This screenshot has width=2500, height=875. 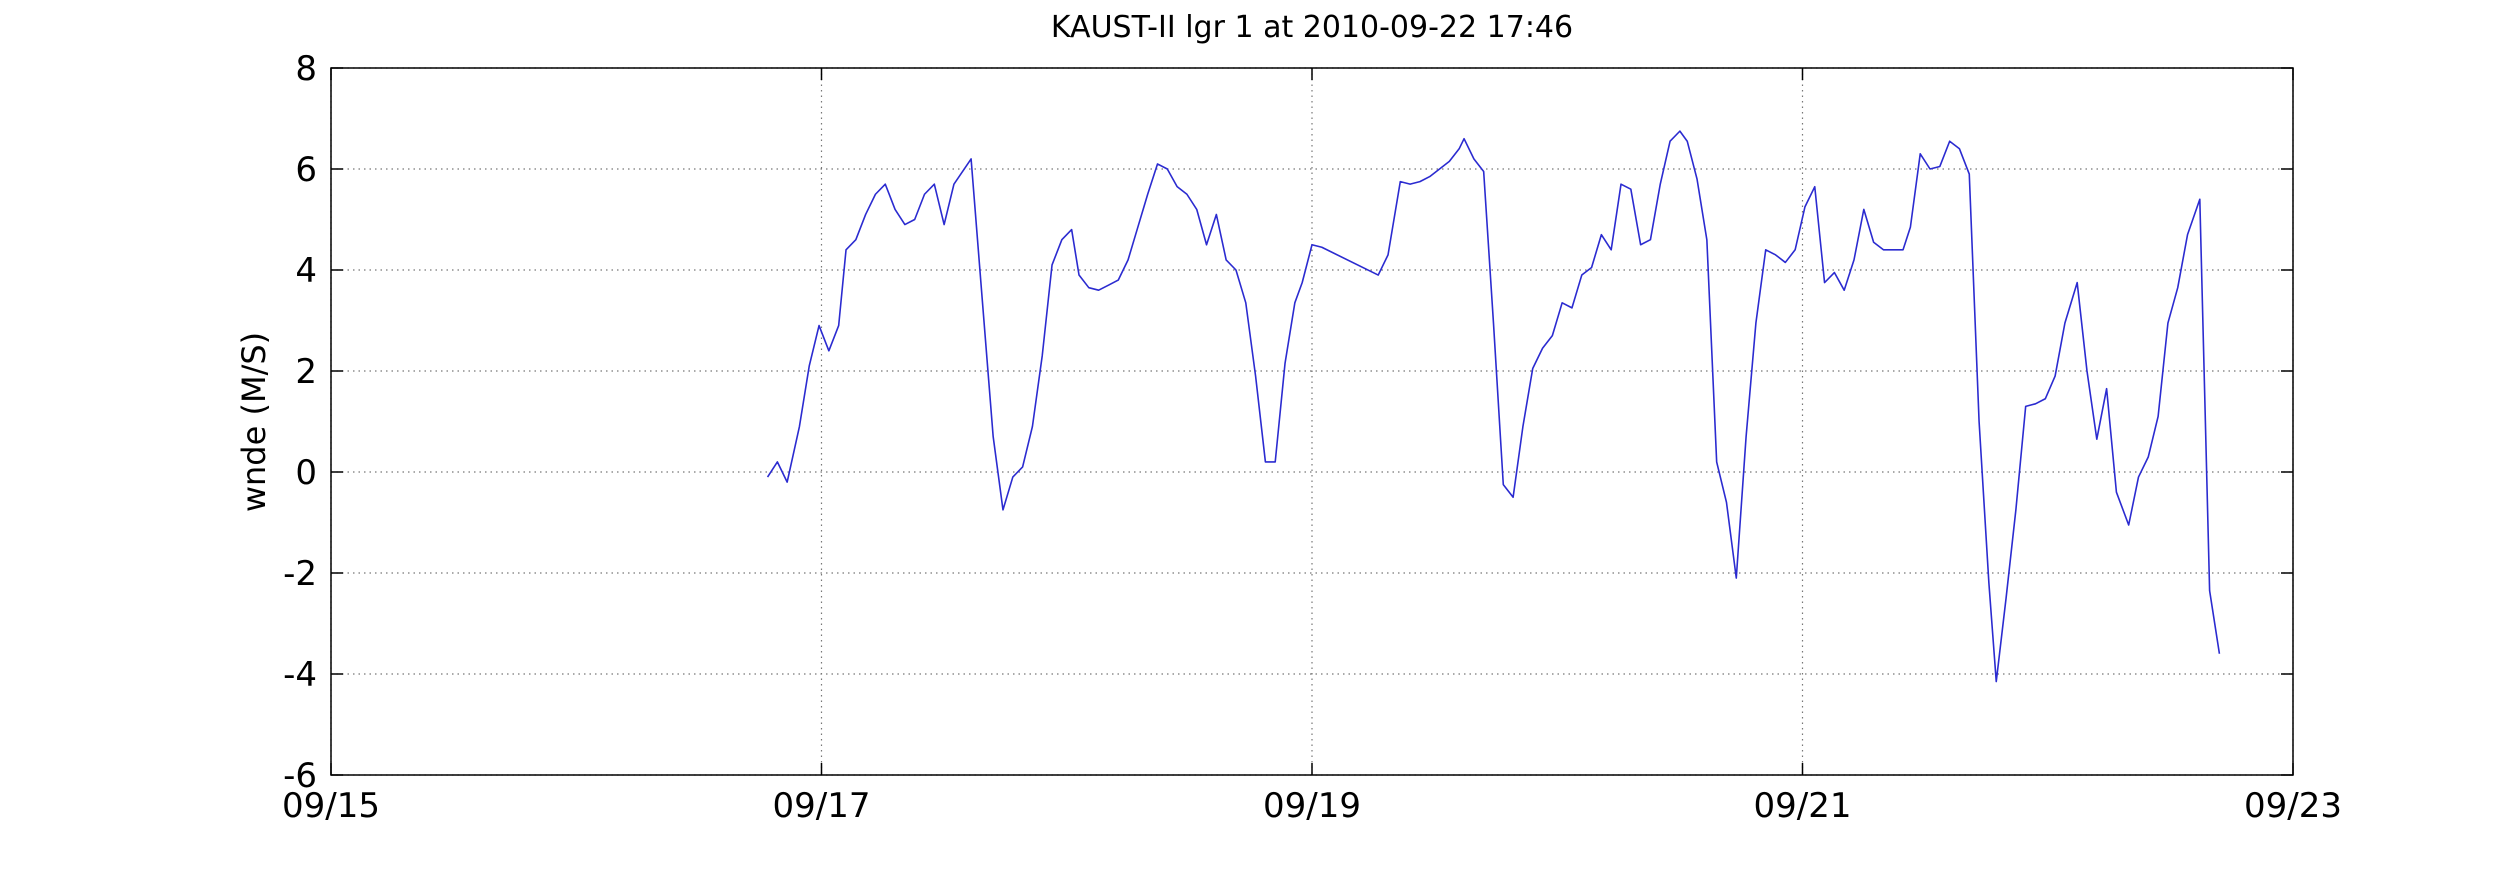 I want to click on y-tick-label: 6, so click(x=306, y=170).